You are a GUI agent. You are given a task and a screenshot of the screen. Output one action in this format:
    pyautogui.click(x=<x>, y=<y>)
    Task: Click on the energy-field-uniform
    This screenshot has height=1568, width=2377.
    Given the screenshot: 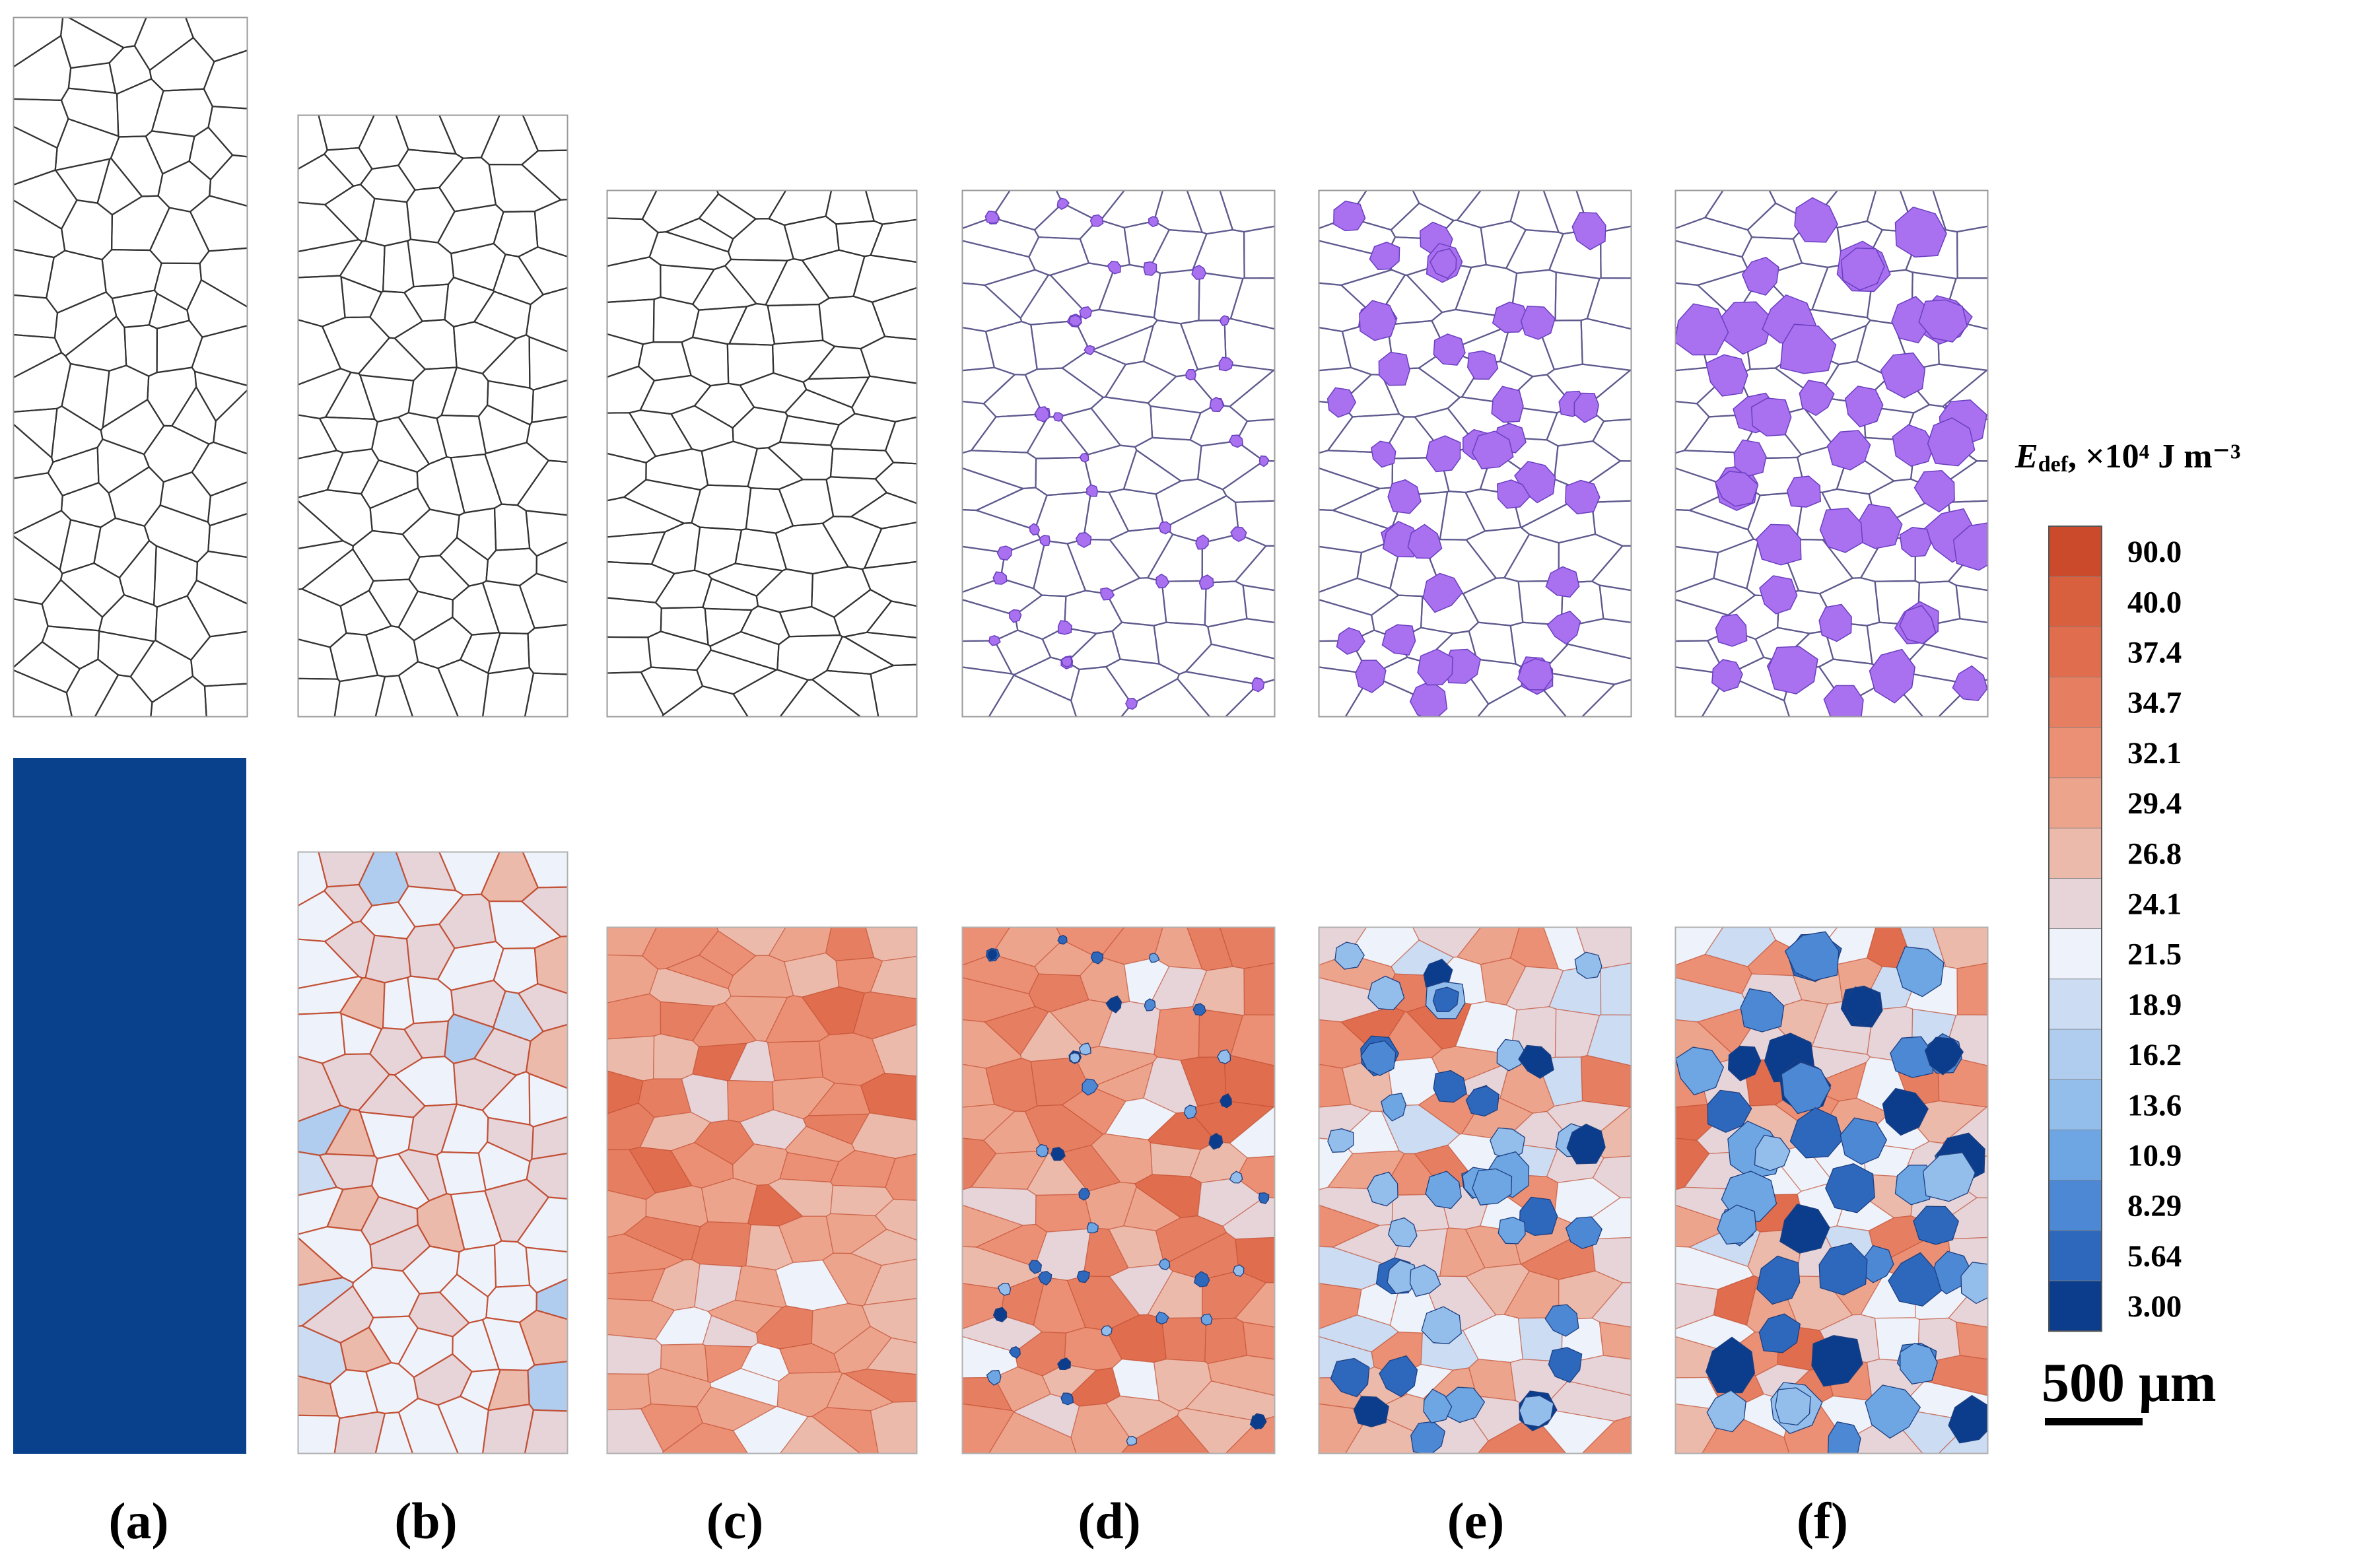 What is the action you would take?
    pyautogui.click(x=129, y=1106)
    